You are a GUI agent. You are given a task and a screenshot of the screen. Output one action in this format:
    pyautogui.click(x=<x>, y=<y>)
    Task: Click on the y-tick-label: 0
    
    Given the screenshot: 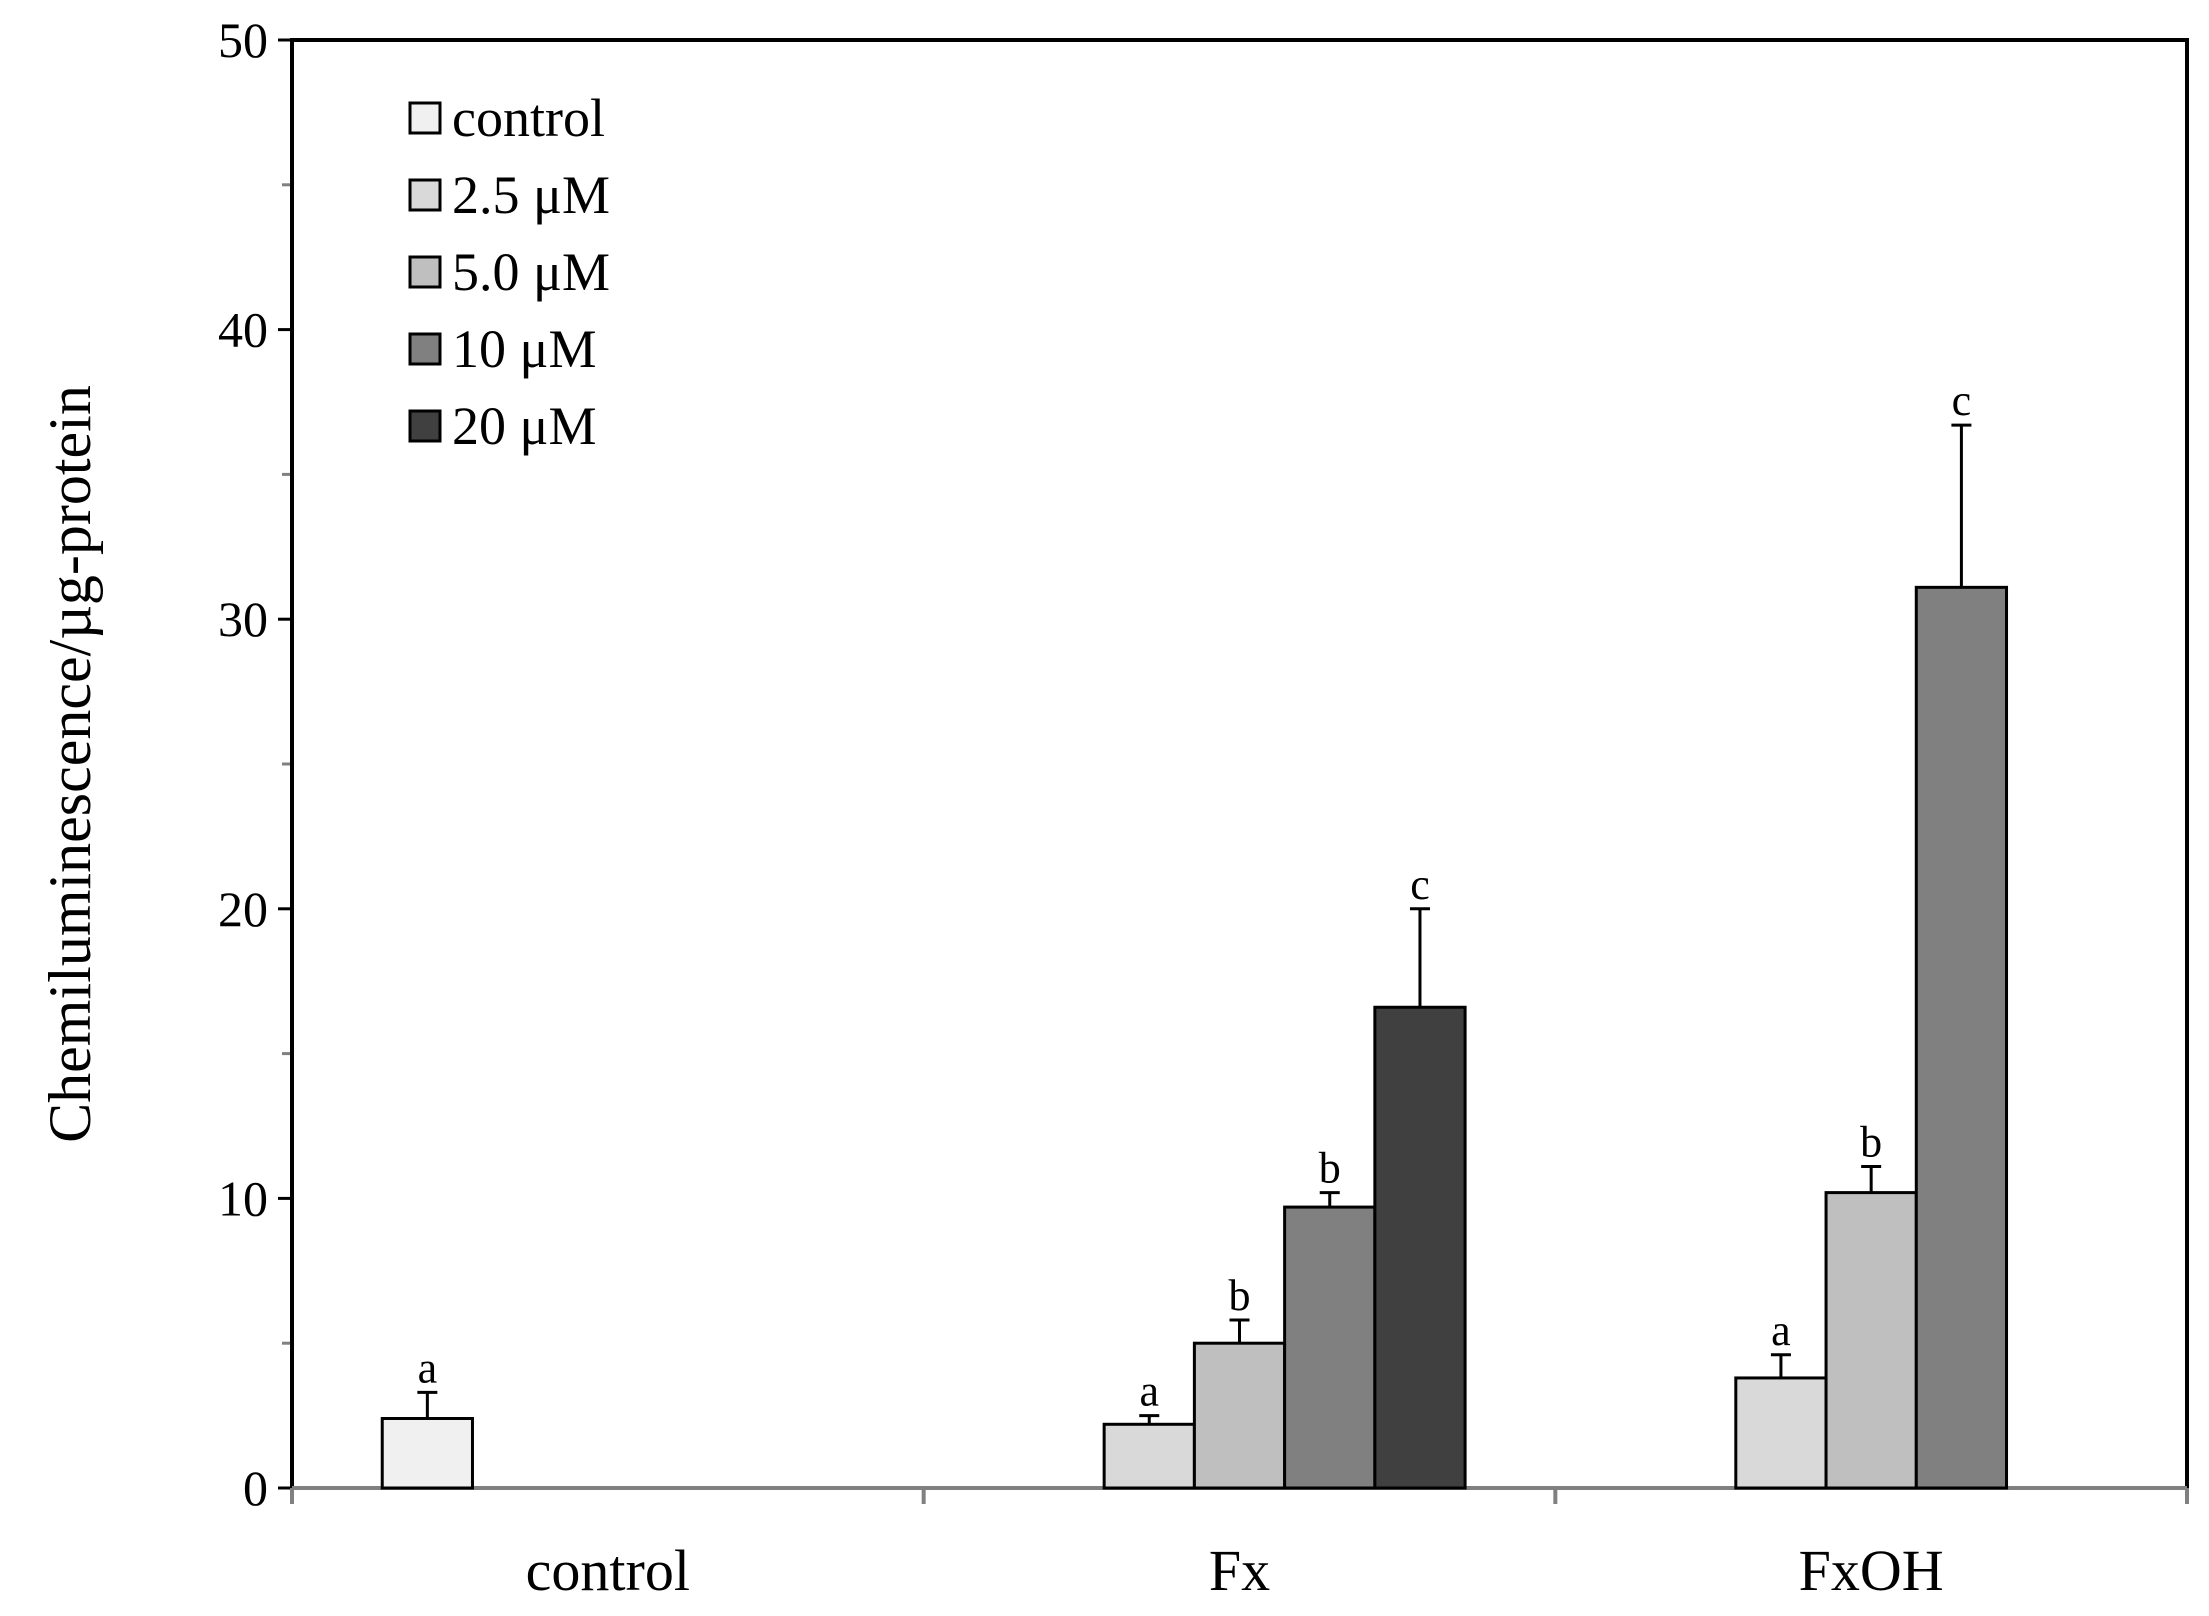 What is the action you would take?
    pyautogui.click(x=255, y=1488)
    